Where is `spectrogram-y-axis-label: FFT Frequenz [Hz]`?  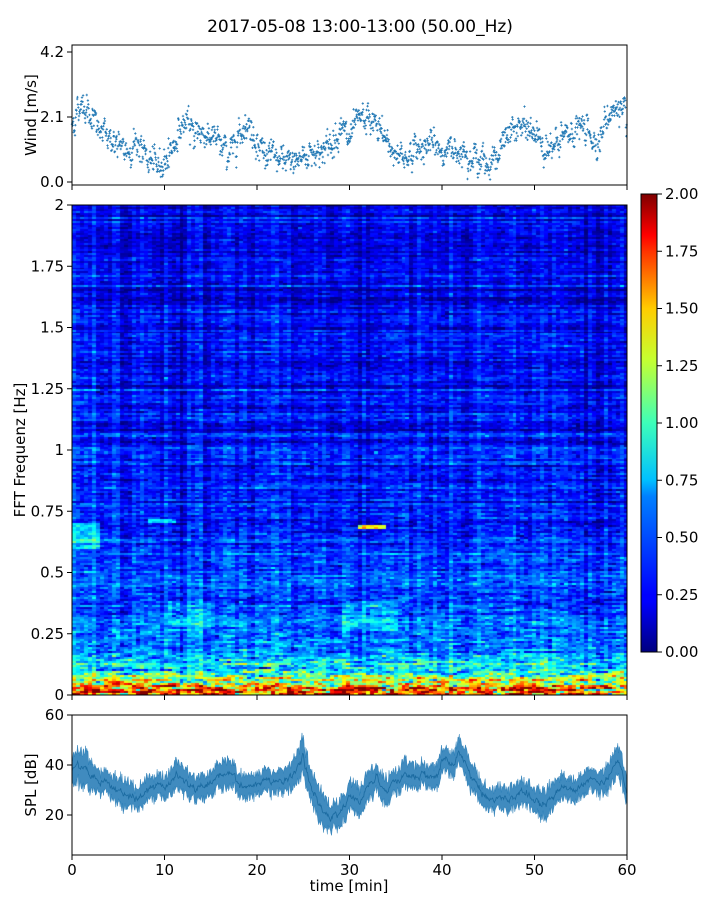 spectrogram-y-axis-label: FFT Frequenz [Hz] is located at coordinates (20, 450).